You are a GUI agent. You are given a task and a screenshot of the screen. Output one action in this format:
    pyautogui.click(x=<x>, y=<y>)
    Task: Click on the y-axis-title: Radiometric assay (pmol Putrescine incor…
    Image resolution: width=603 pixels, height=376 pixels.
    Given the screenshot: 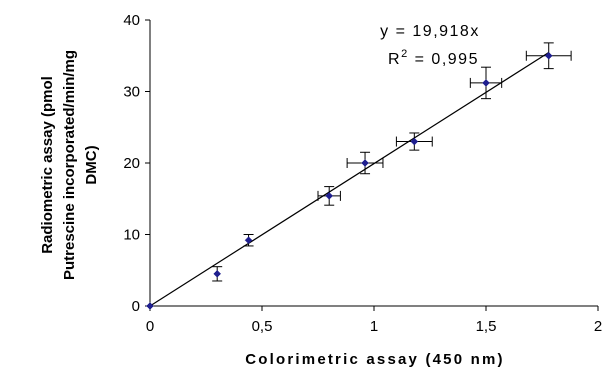 What is the action you would take?
    pyautogui.click(x=69, y=165)
    